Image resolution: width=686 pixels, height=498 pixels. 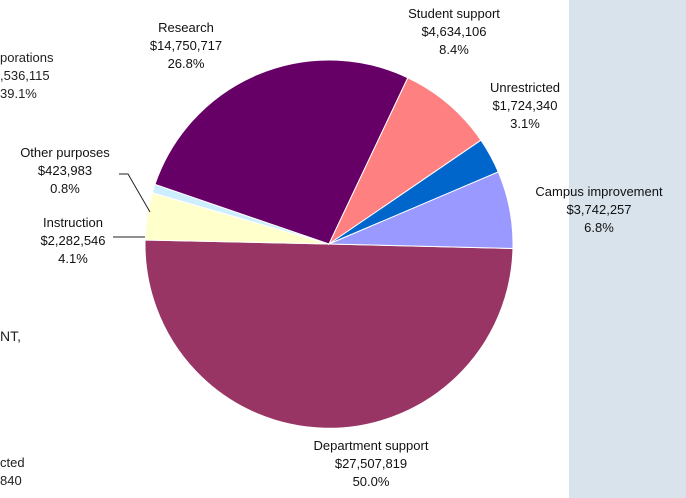 What do you see at coordinates (65, 170) in the screenshot?
I see `slice-label-other-purposes: Other purposes $423,983 0.8%` at bounding box center [65, 170].